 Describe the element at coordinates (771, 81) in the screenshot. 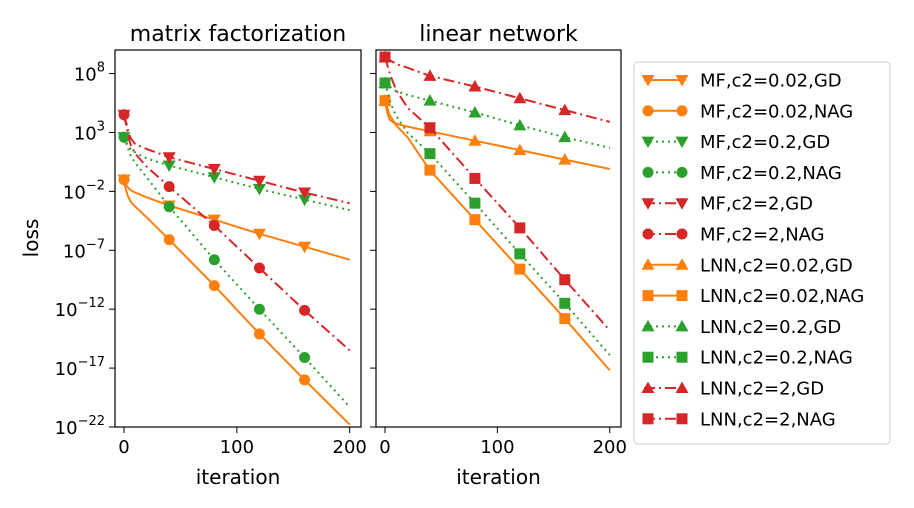

I see `legend-label: MF,c2=0.02,GD` at that location.